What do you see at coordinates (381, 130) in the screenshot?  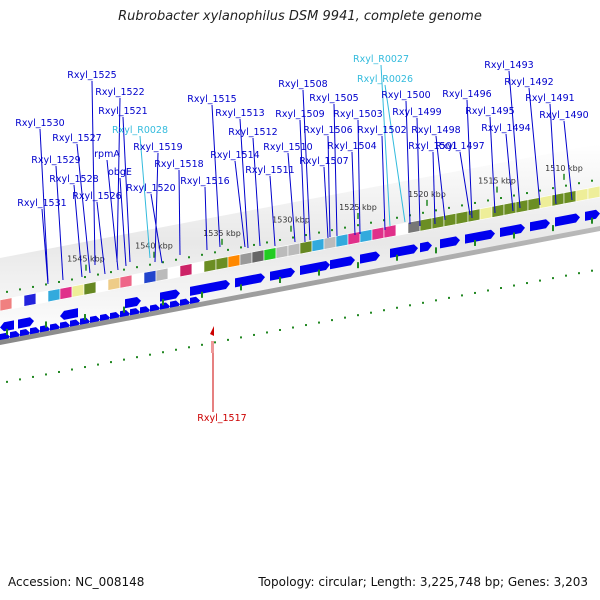 I see `gene-label: Rxyl_1502` at bounding box center [381, 130].